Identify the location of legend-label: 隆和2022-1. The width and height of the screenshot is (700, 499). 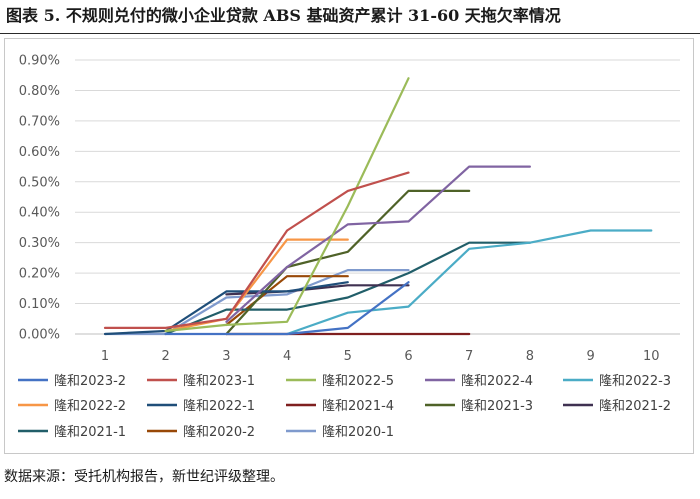
(219, 406).